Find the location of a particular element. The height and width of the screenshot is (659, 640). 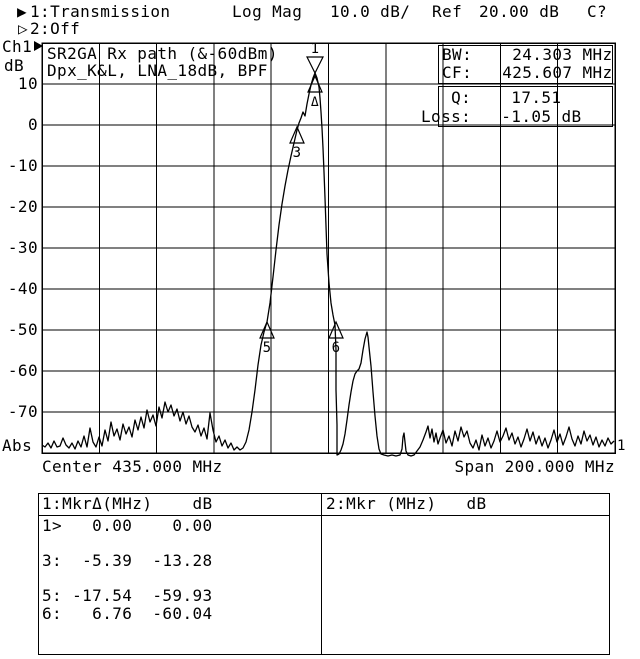

loss-readout: Loss: -1.05 dB is located at coordinates (501, 116).